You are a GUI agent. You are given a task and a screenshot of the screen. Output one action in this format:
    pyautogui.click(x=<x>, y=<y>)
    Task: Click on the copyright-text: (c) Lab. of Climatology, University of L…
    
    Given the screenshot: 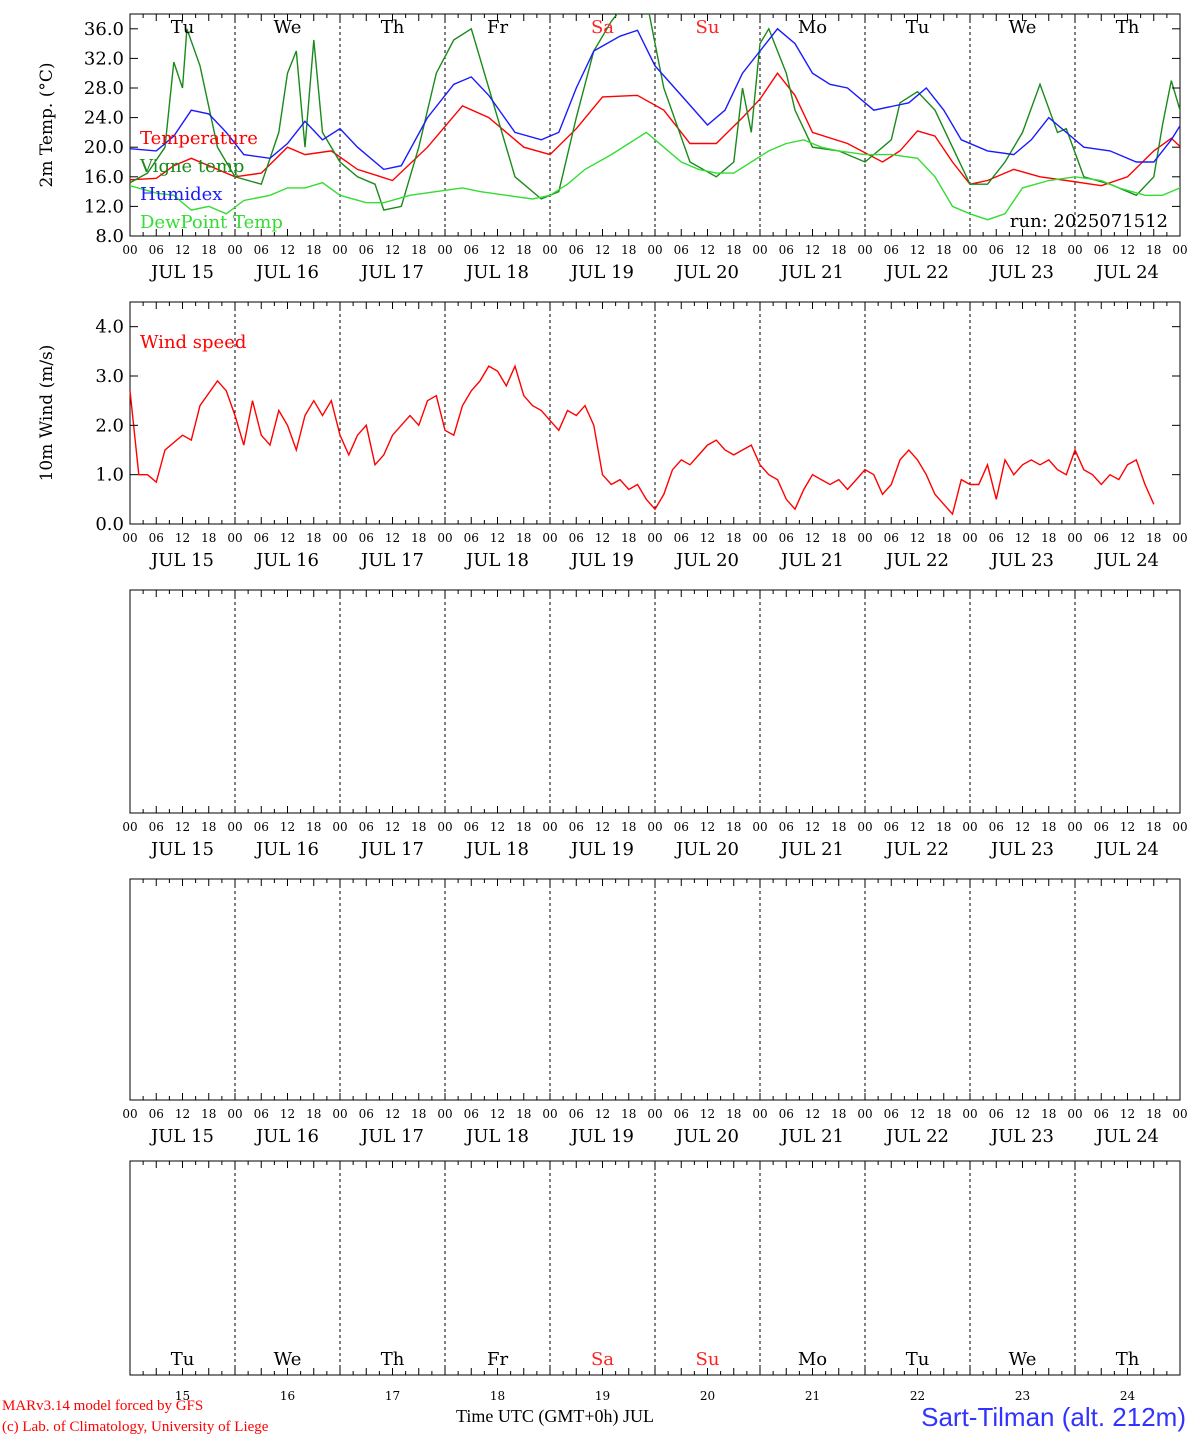 What is the action you would take?
    pyautogui.click(x=135, y=1427)
    